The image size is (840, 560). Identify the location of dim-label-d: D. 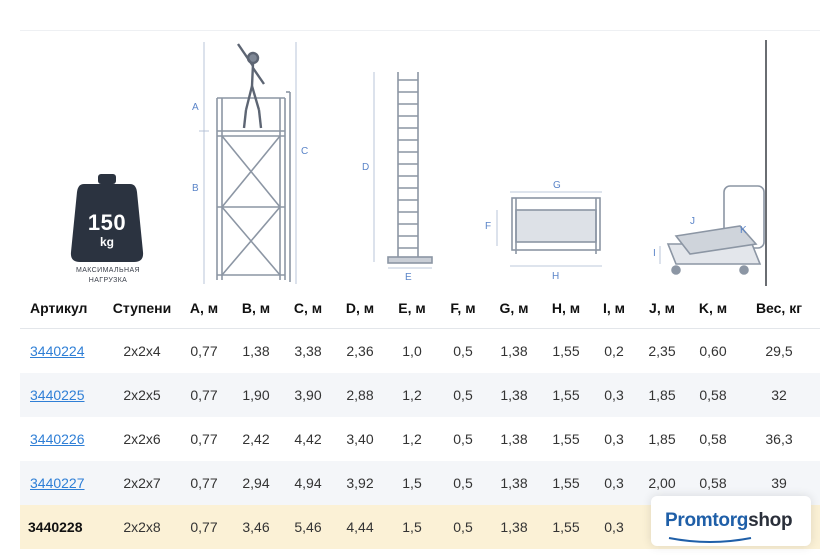
(366, 167).